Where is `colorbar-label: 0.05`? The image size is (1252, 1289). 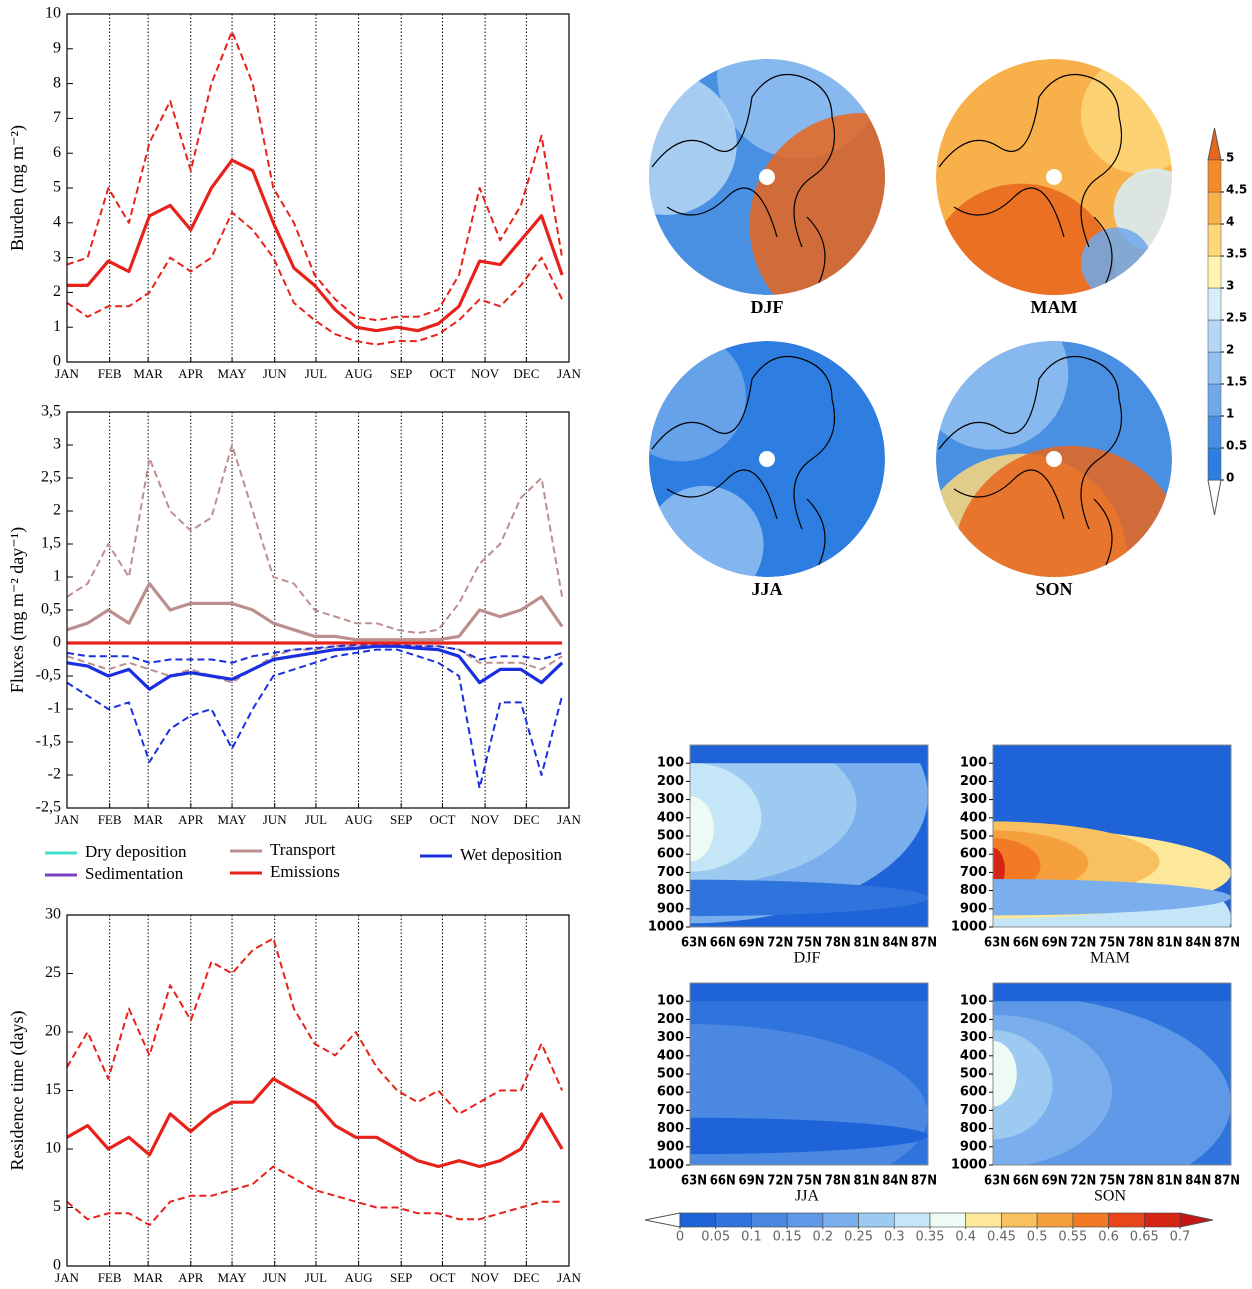
colorbar-label: 0.05 is located at coordinates (715, 1237).